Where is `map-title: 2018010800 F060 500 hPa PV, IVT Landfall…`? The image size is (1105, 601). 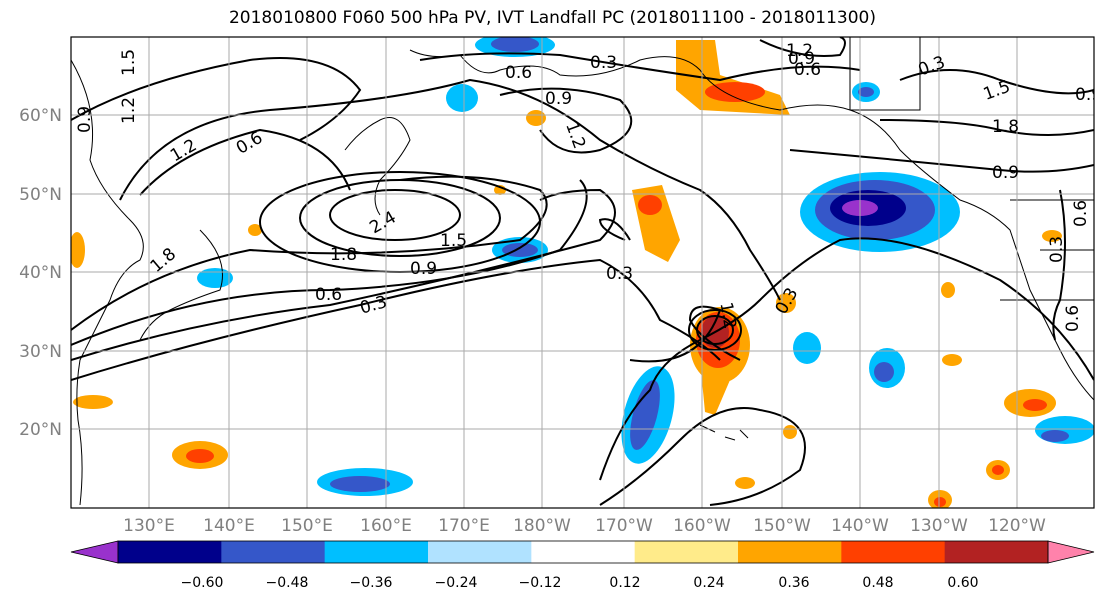 map-title: 2018010800 F060 500 hPa PV, IVT Landfall… is located at coordinates (552, 18).